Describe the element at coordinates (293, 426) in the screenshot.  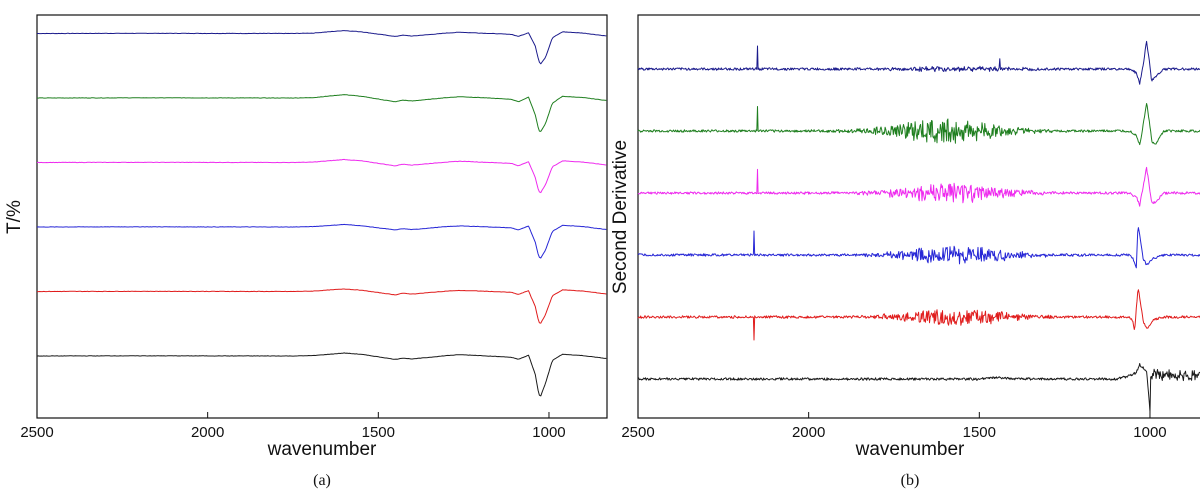
I see `x-ticks-a: 2500 2000 1500 1000` at that location.